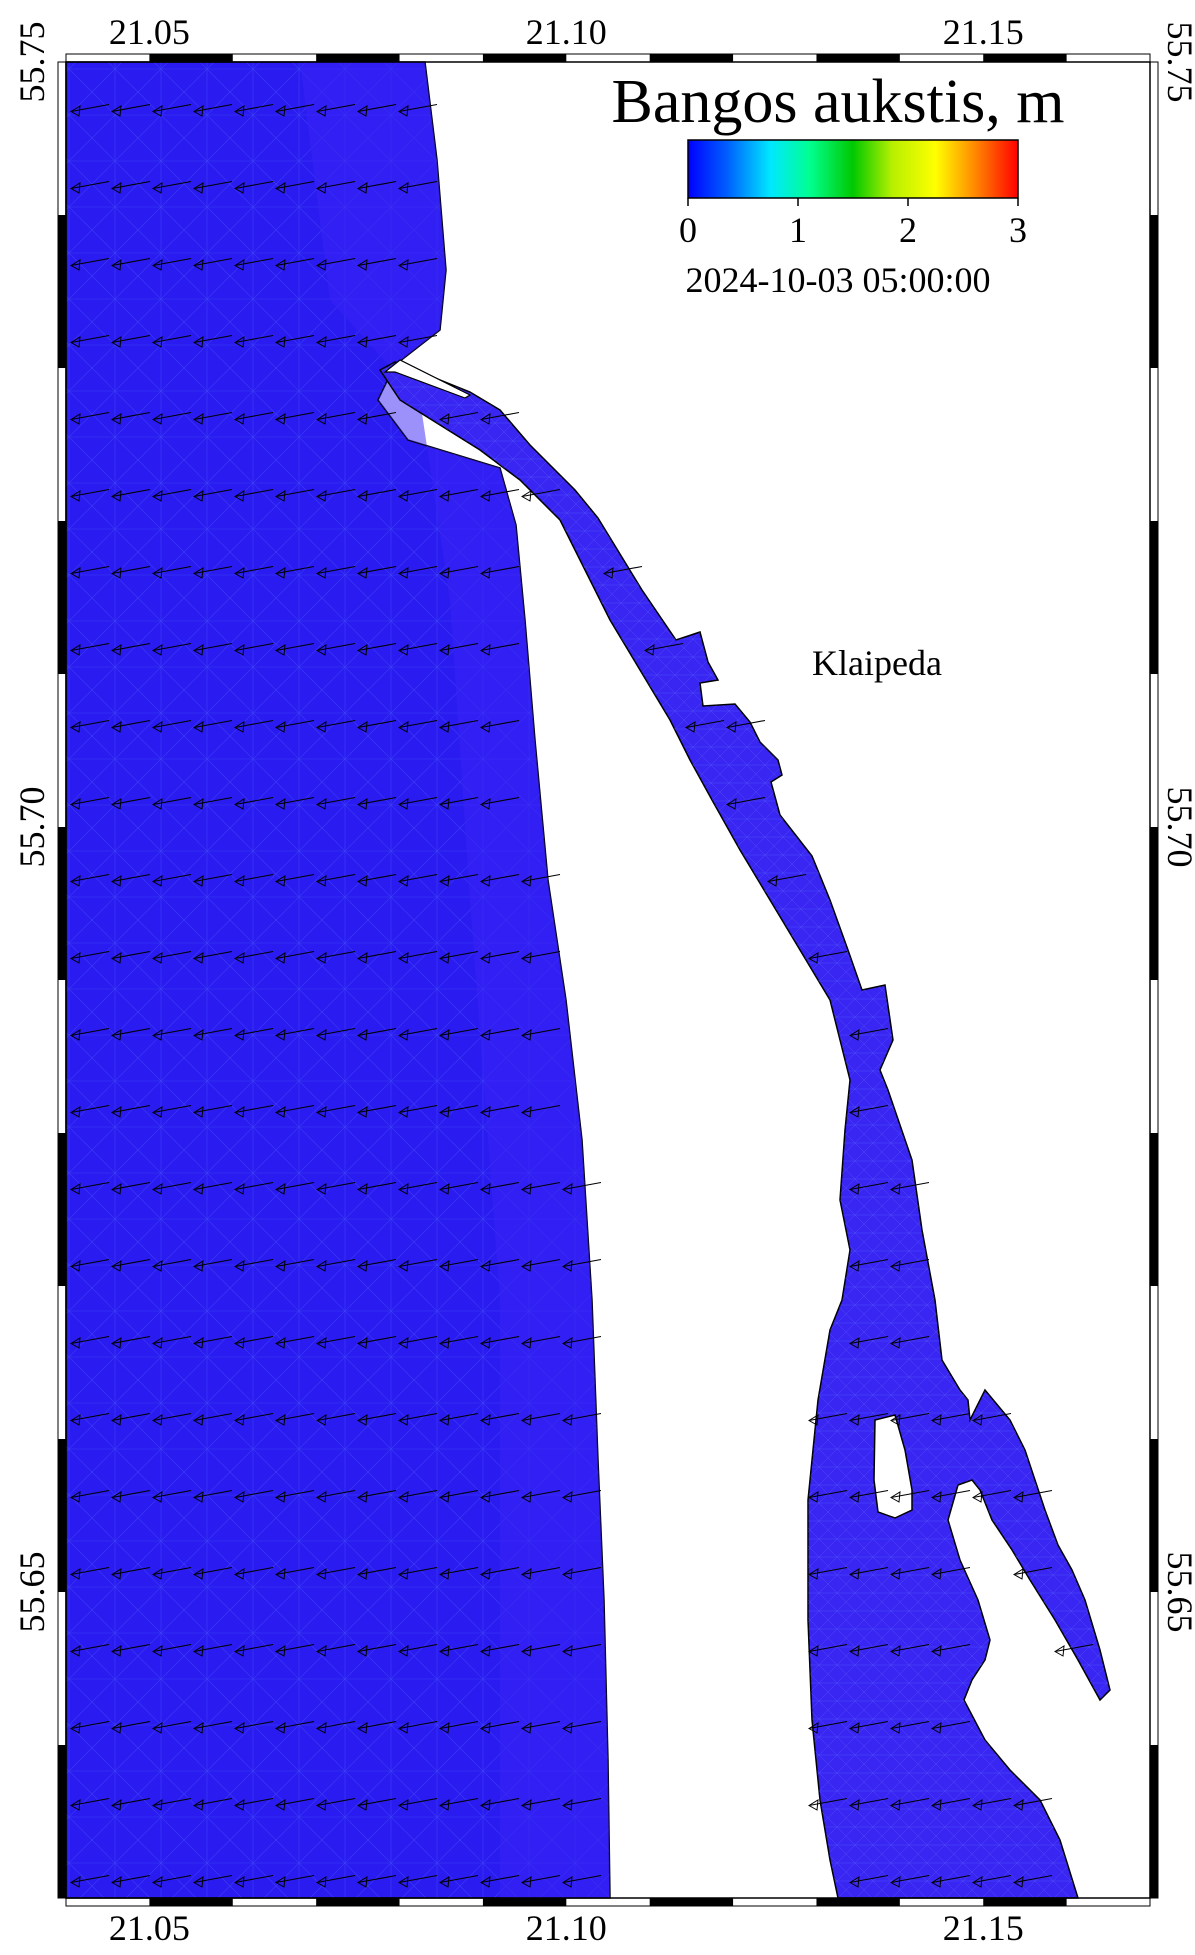  I want to click on harbour-mole, so click(427, 379).